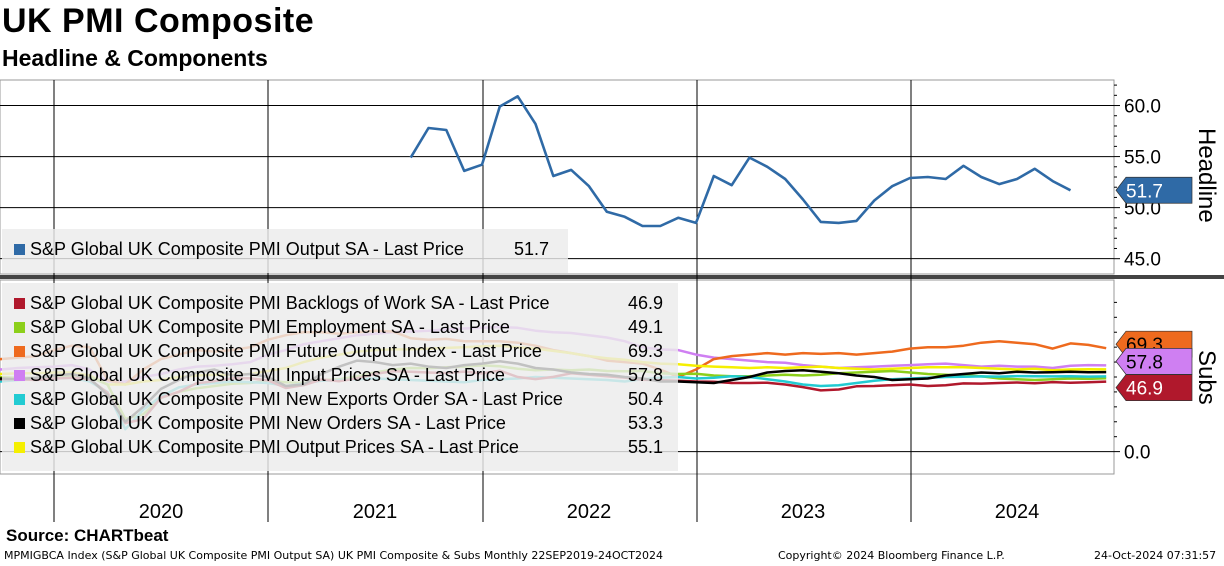 The height and width of the screenshot is (566, 1224). Describe the element at coordinates (1206, 175) in the screenshot. I see `headline-axis-title: Headline` at that location.